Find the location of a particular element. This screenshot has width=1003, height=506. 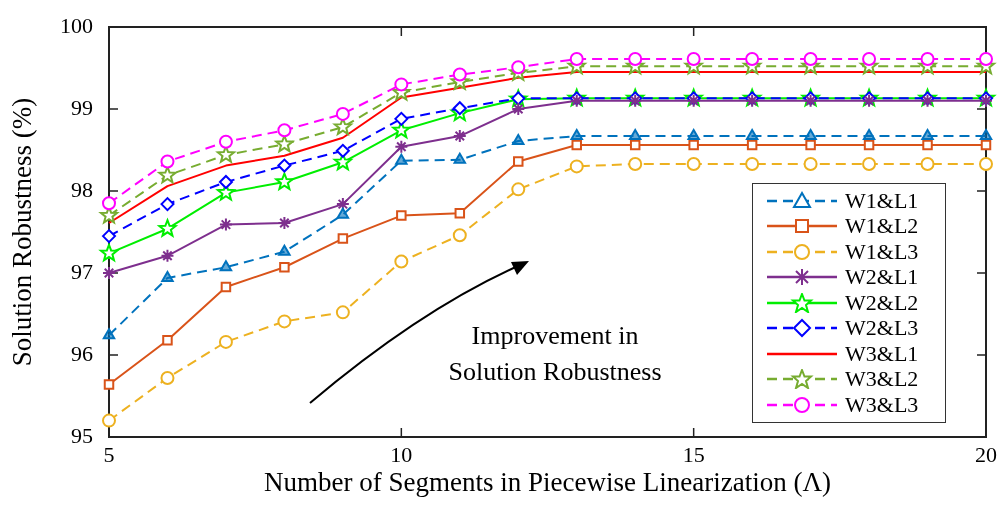

y-tick-label: 100 is located at coordinates (76, 25).